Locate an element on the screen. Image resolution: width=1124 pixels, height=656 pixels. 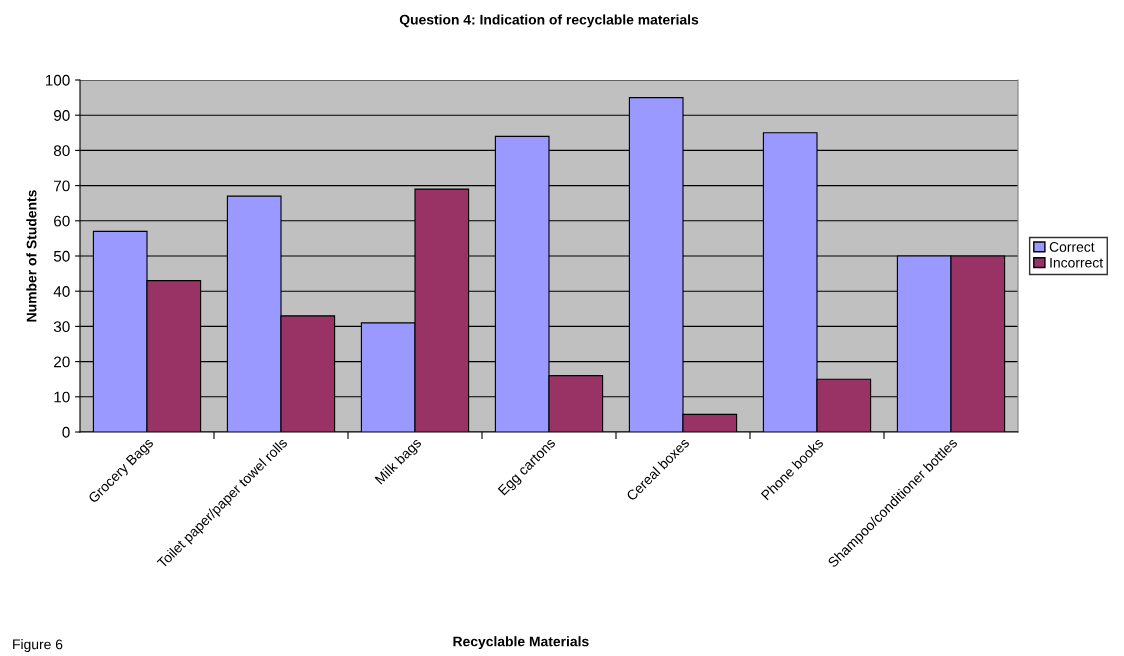
y-tick-label: 10 is located at coordinates (62, 397).